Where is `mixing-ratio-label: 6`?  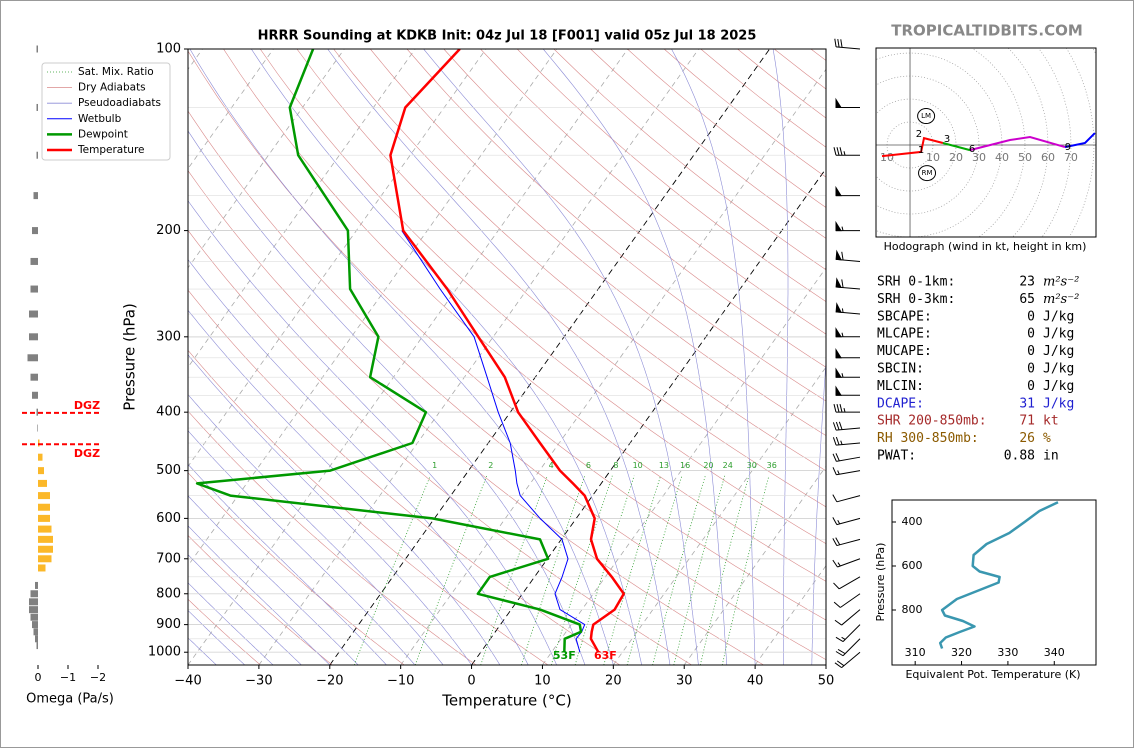 mixing-ratio-label: 6 is located at coordinates (588, 465).